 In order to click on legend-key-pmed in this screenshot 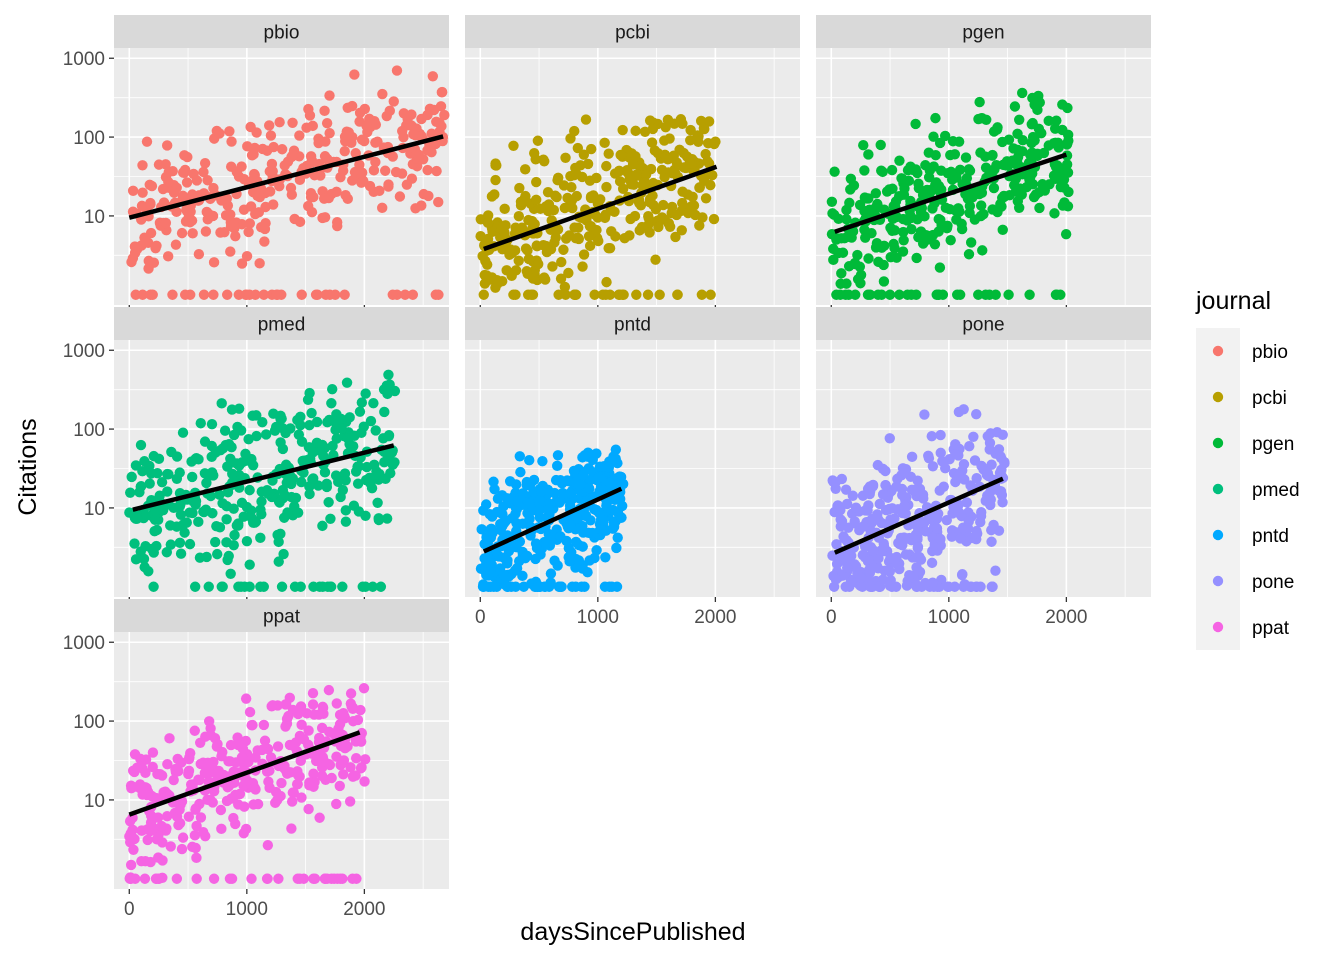, I will do `click(1218, 489)`.